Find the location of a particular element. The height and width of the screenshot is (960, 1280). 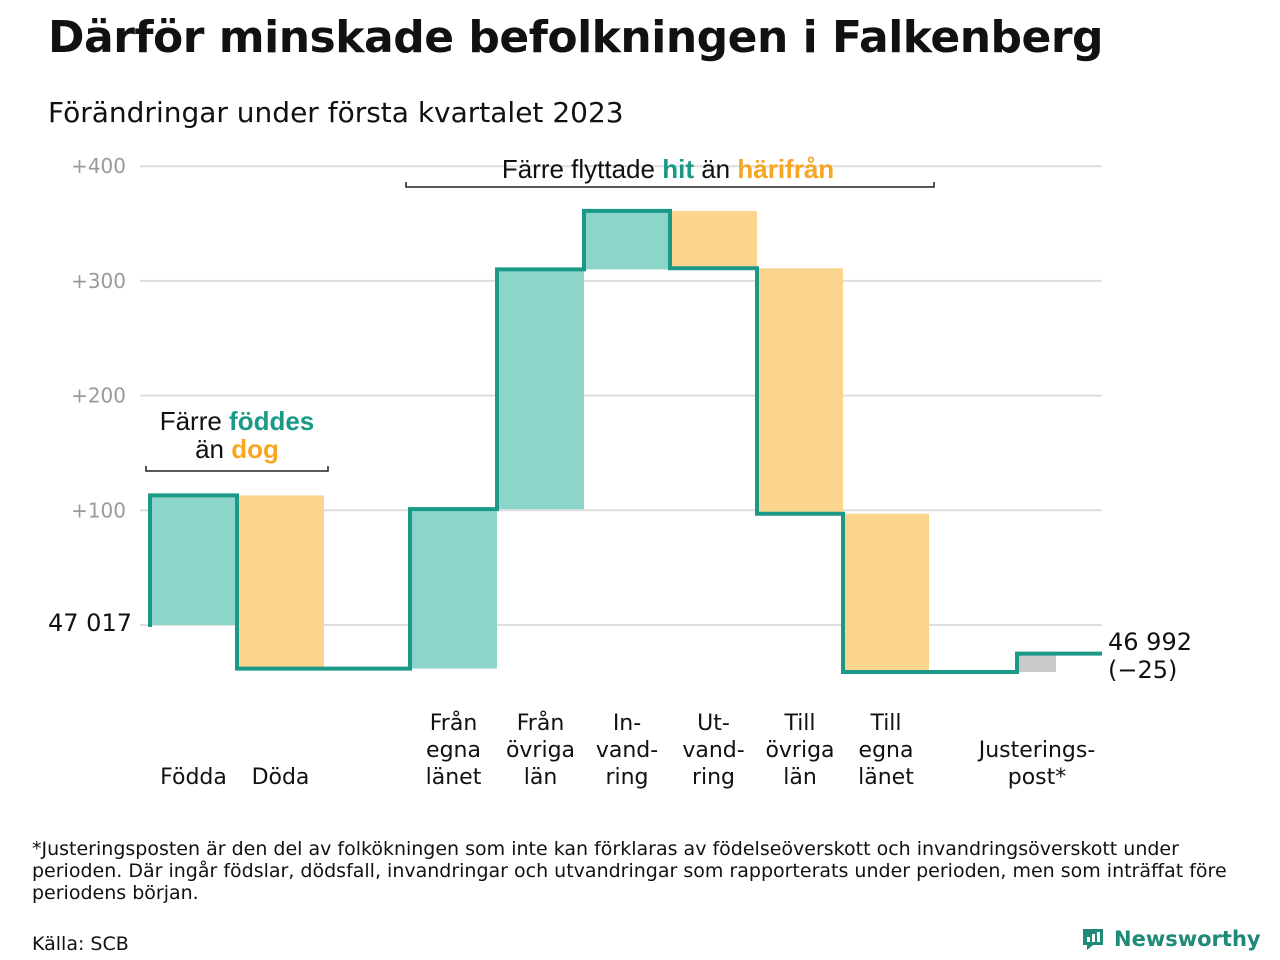

newsworthy-icon is located at coordinates (1093, 939).